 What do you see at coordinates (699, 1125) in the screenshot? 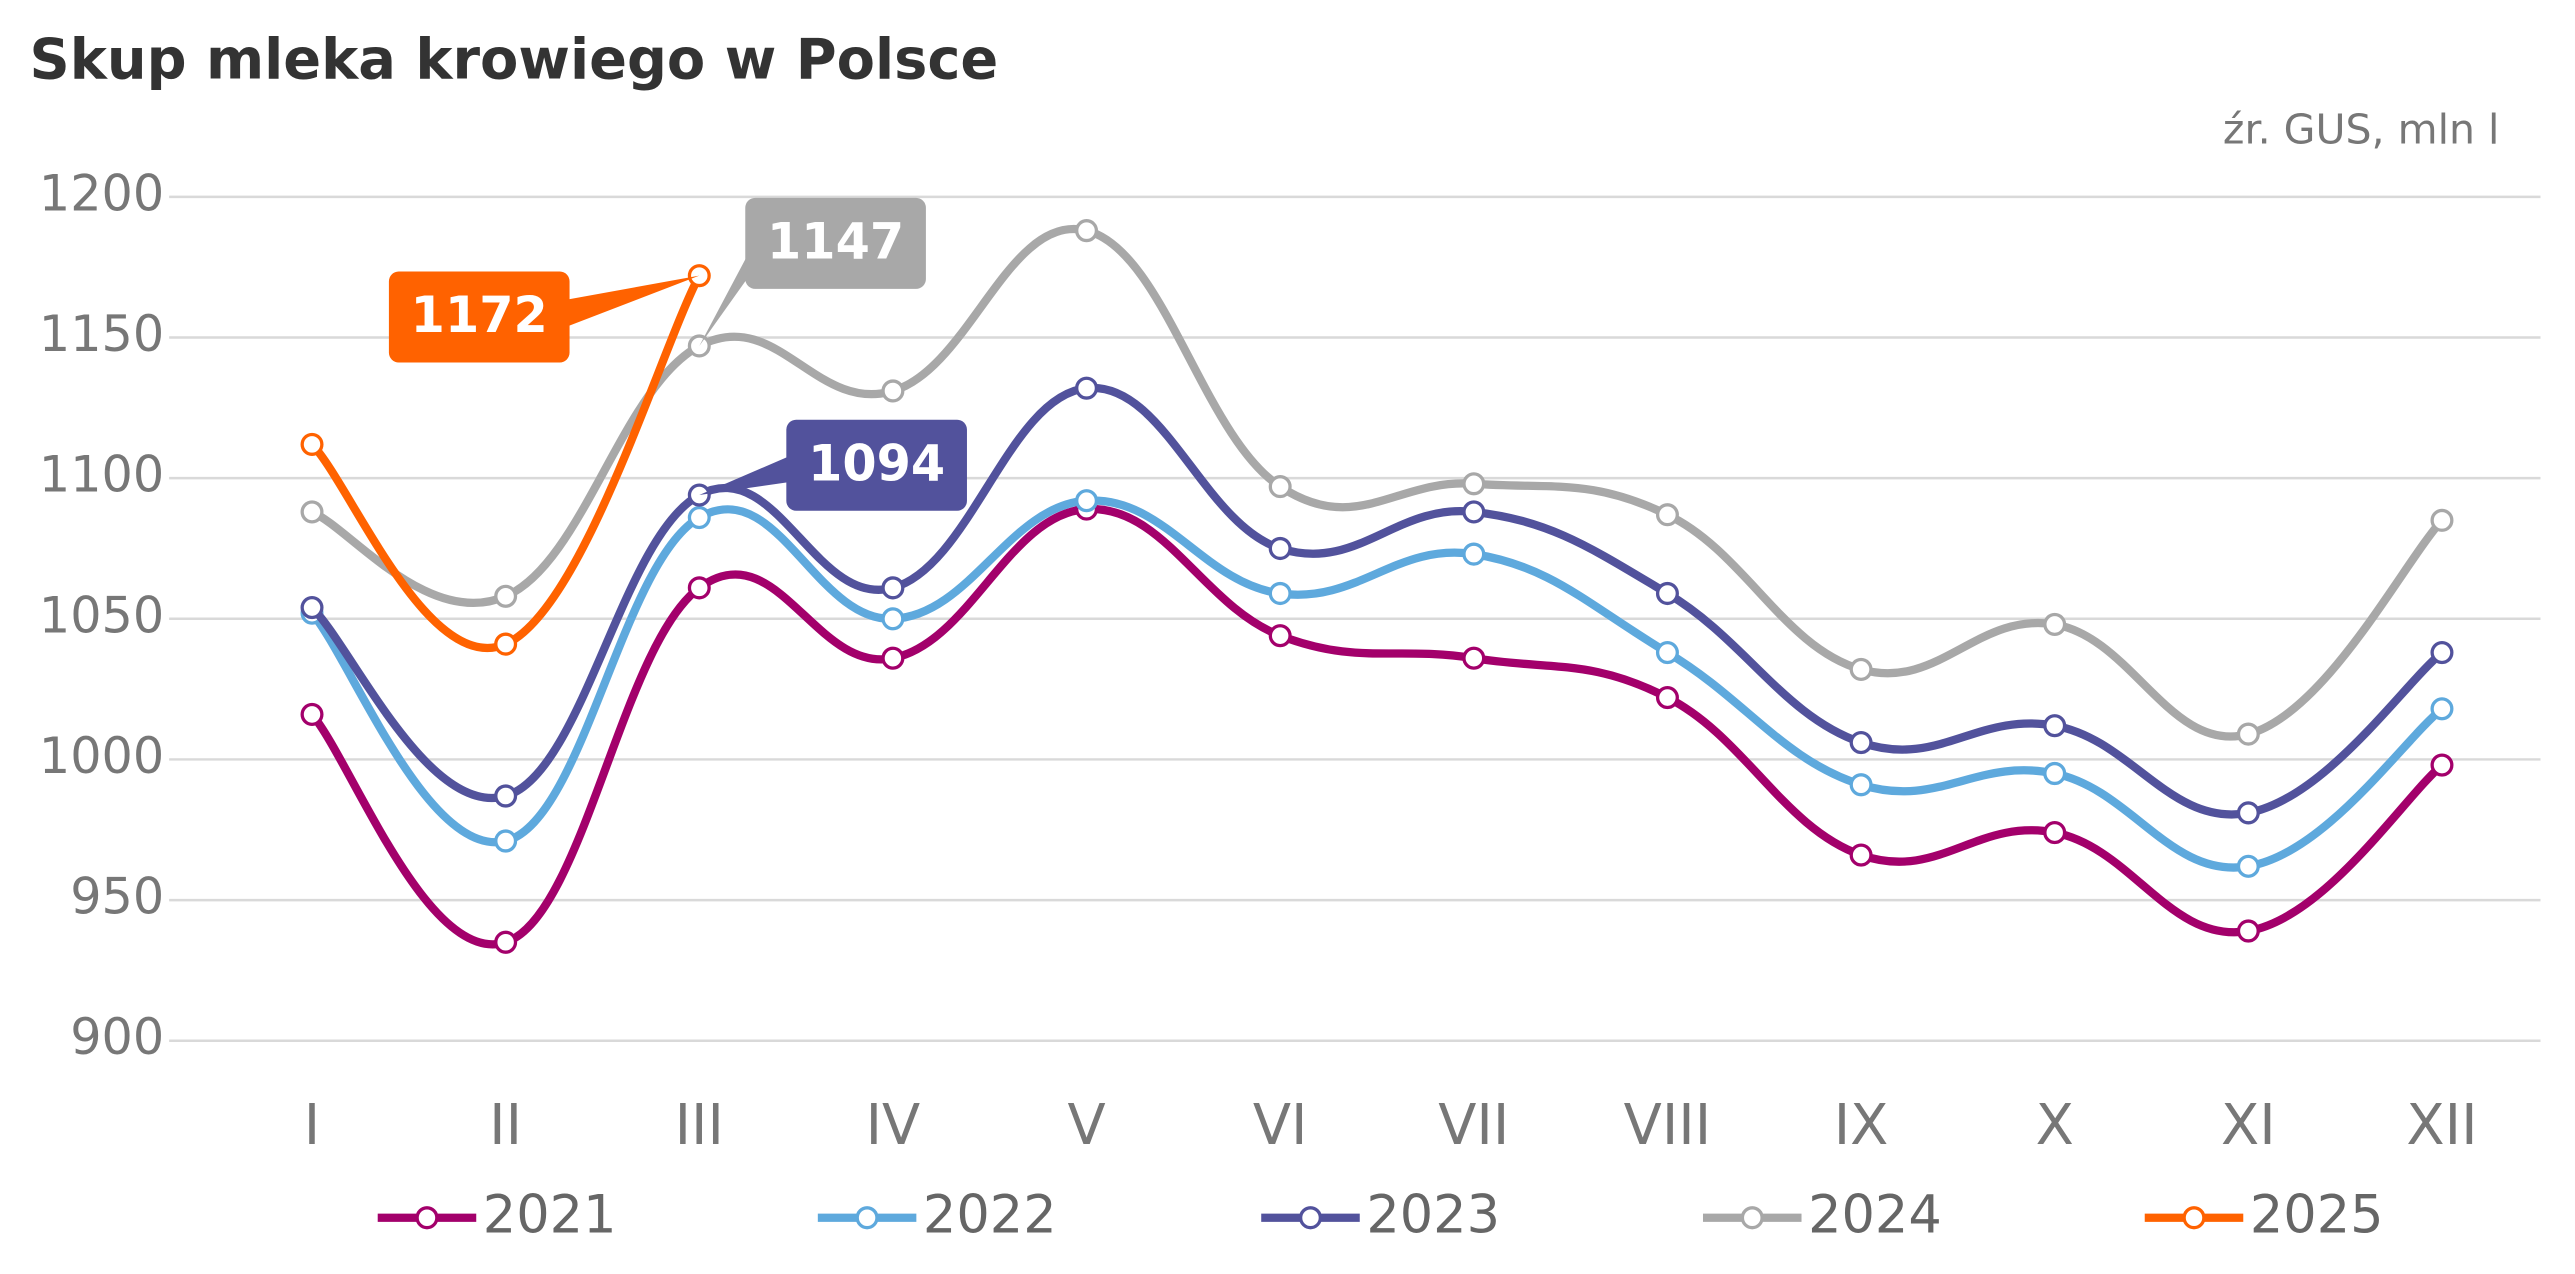
I see `x-tick-label: III` at bounding box center [699, 1125].